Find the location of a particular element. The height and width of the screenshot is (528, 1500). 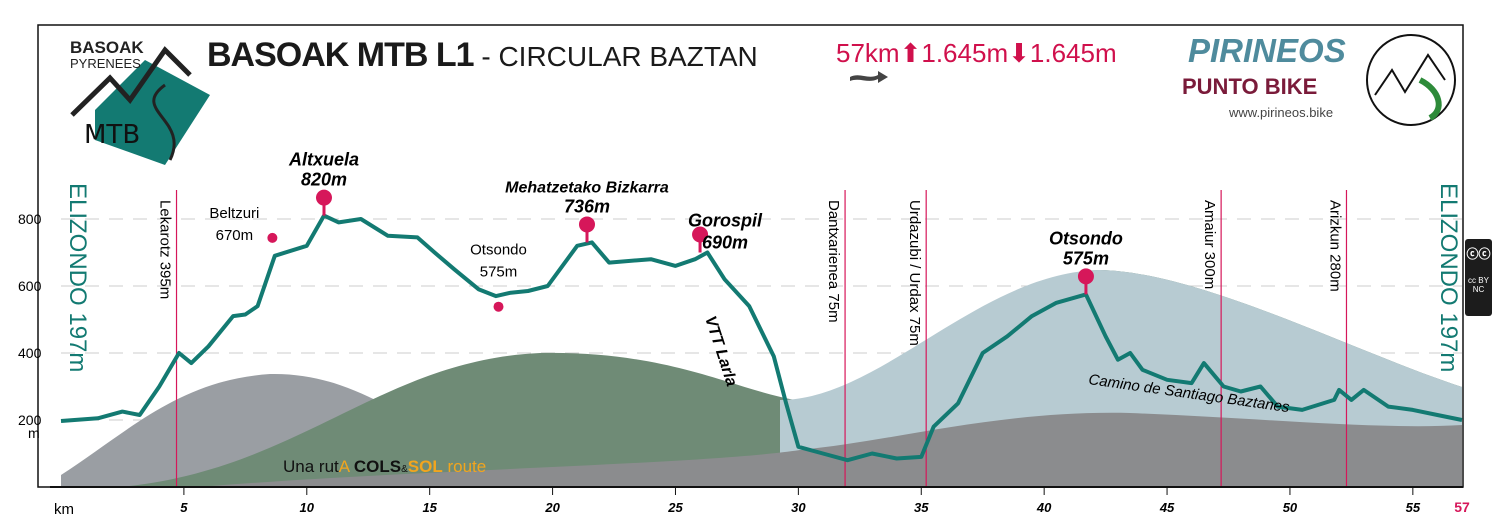

summit-name: Gorospil is located at coordinates (725, 221).